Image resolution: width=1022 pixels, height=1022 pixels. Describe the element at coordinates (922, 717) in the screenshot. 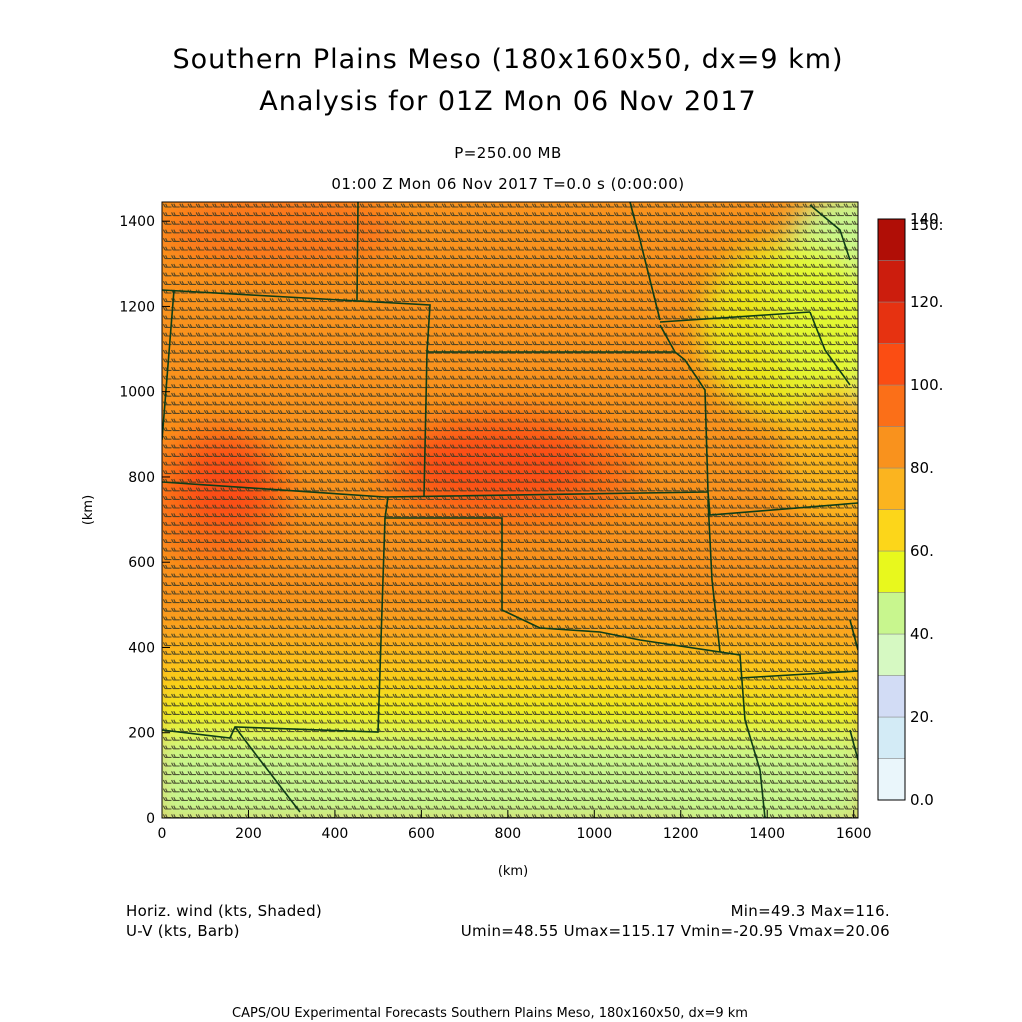

I see `colorbar-label: 20.` at that location.